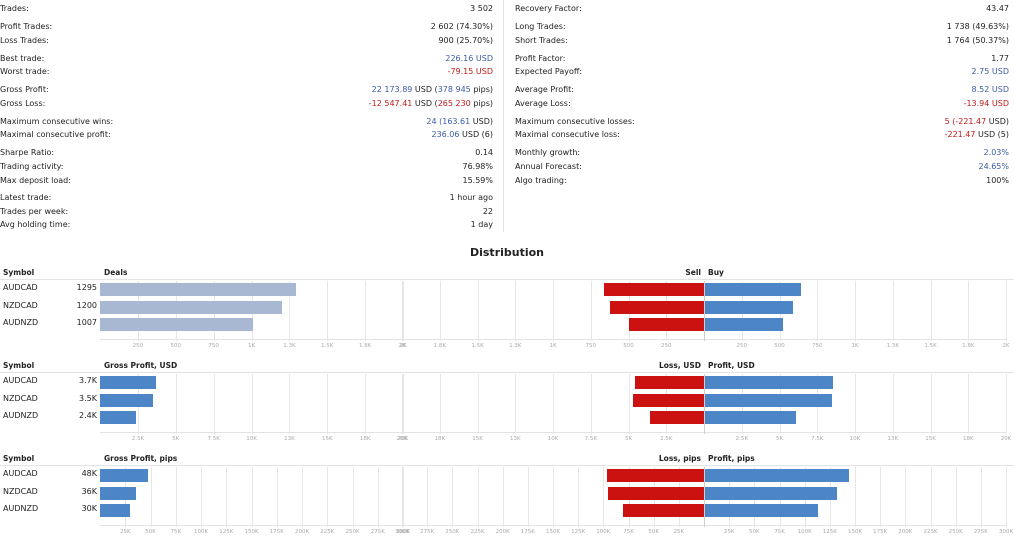  Describe the element at coordinates (289, 346) in the screenshot. I see `axis-tick-label: 1.3K` at that location.